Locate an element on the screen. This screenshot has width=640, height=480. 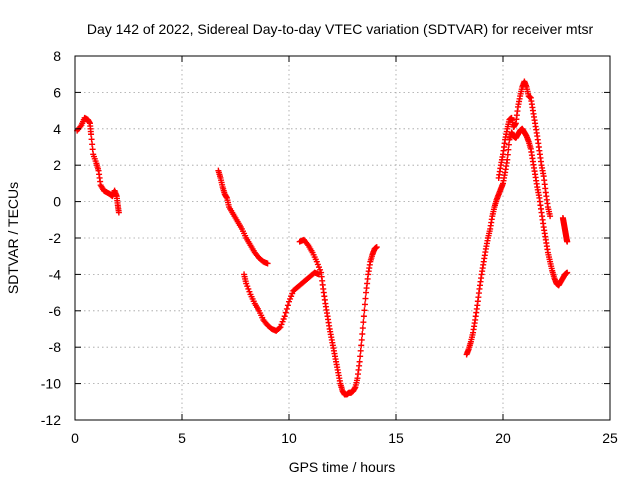
y-tick-label: 6 is located at coordinates (57, 92).